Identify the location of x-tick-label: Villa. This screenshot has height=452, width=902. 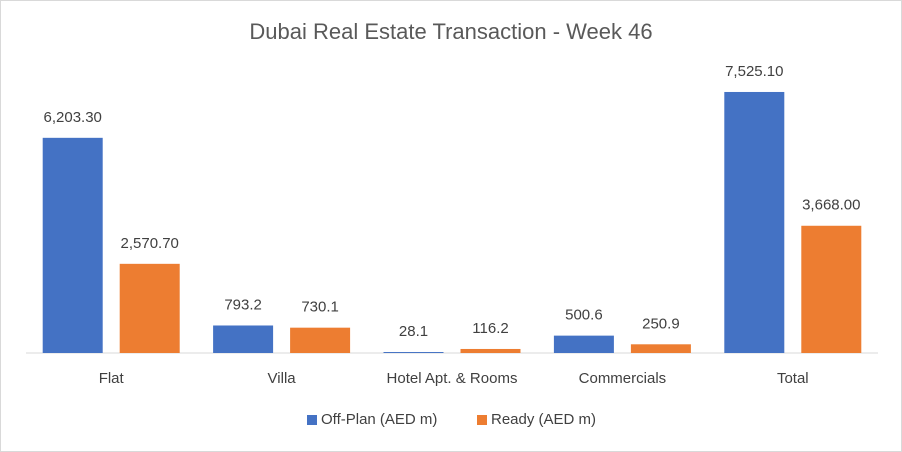
(282, 378).